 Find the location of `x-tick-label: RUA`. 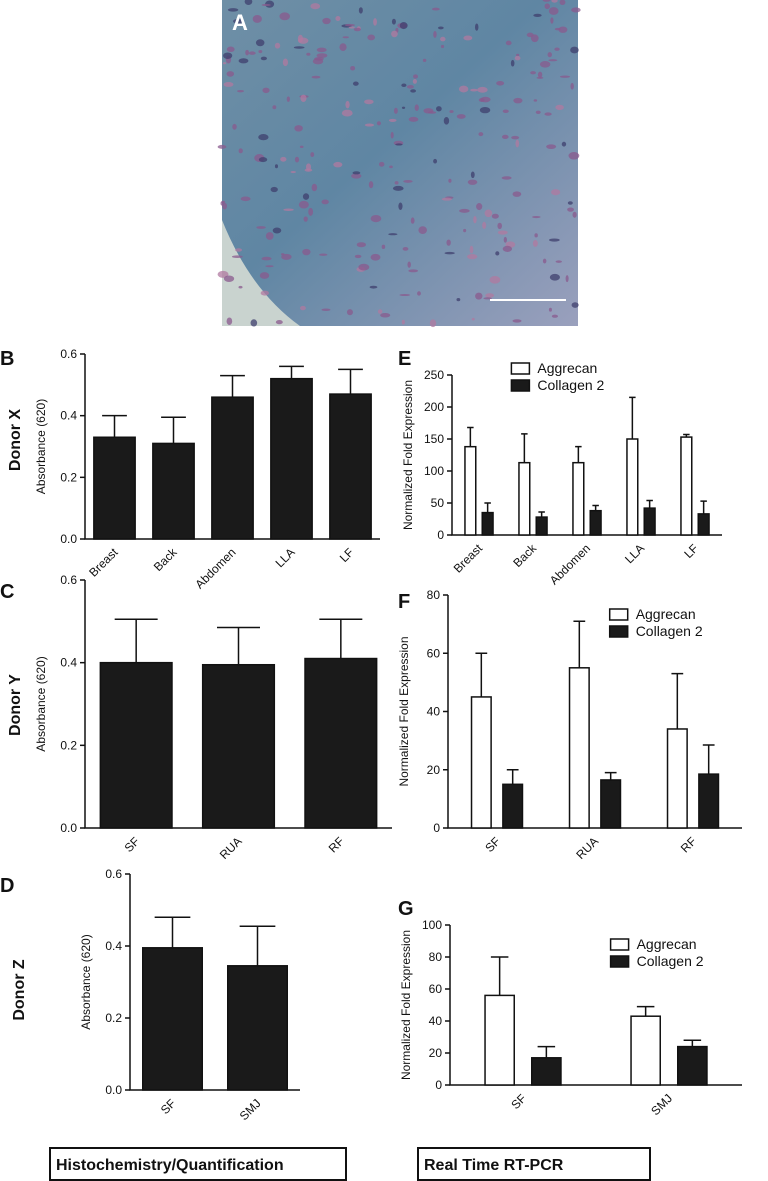

x-tick-label: RUA is located at coordinates (587, 848).